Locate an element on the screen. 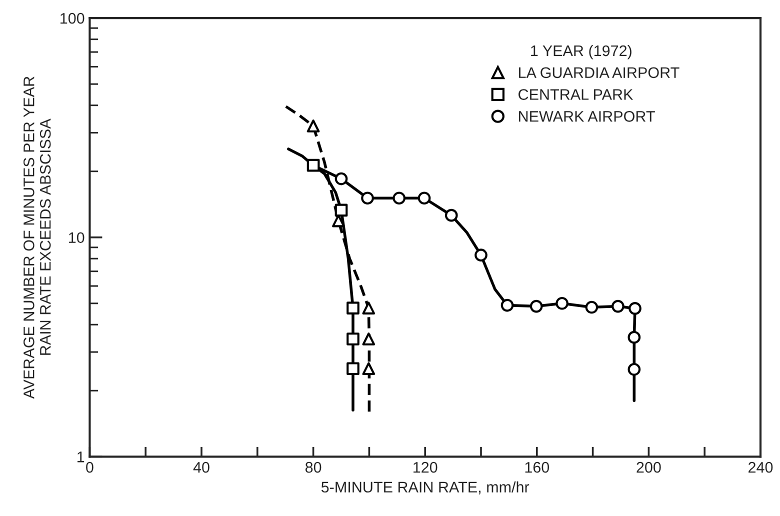 The image size is (780, 516). legend-label: NEWARK AIRPORT is located at coordinates (587, 116).